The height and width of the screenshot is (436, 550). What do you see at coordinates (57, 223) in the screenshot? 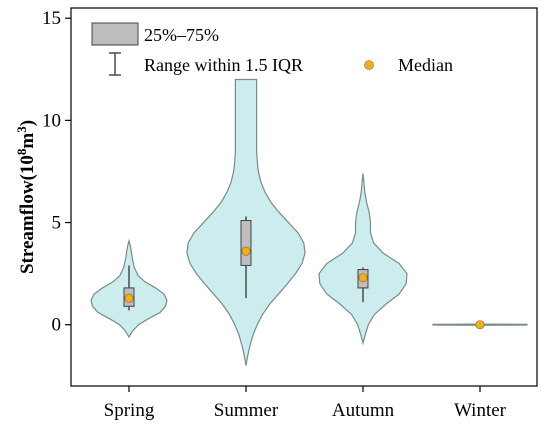
I see `y-tick-label-5: 5` at bounding box center [57, 223].